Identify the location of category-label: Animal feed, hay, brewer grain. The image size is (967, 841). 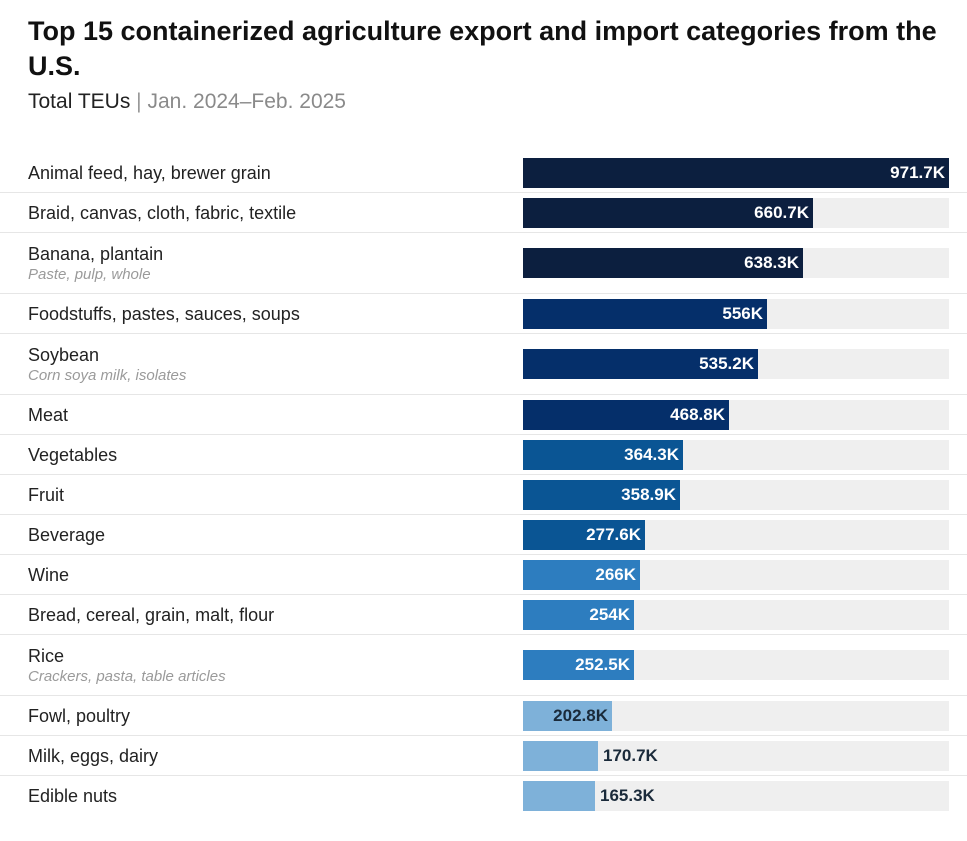
(149, 172).